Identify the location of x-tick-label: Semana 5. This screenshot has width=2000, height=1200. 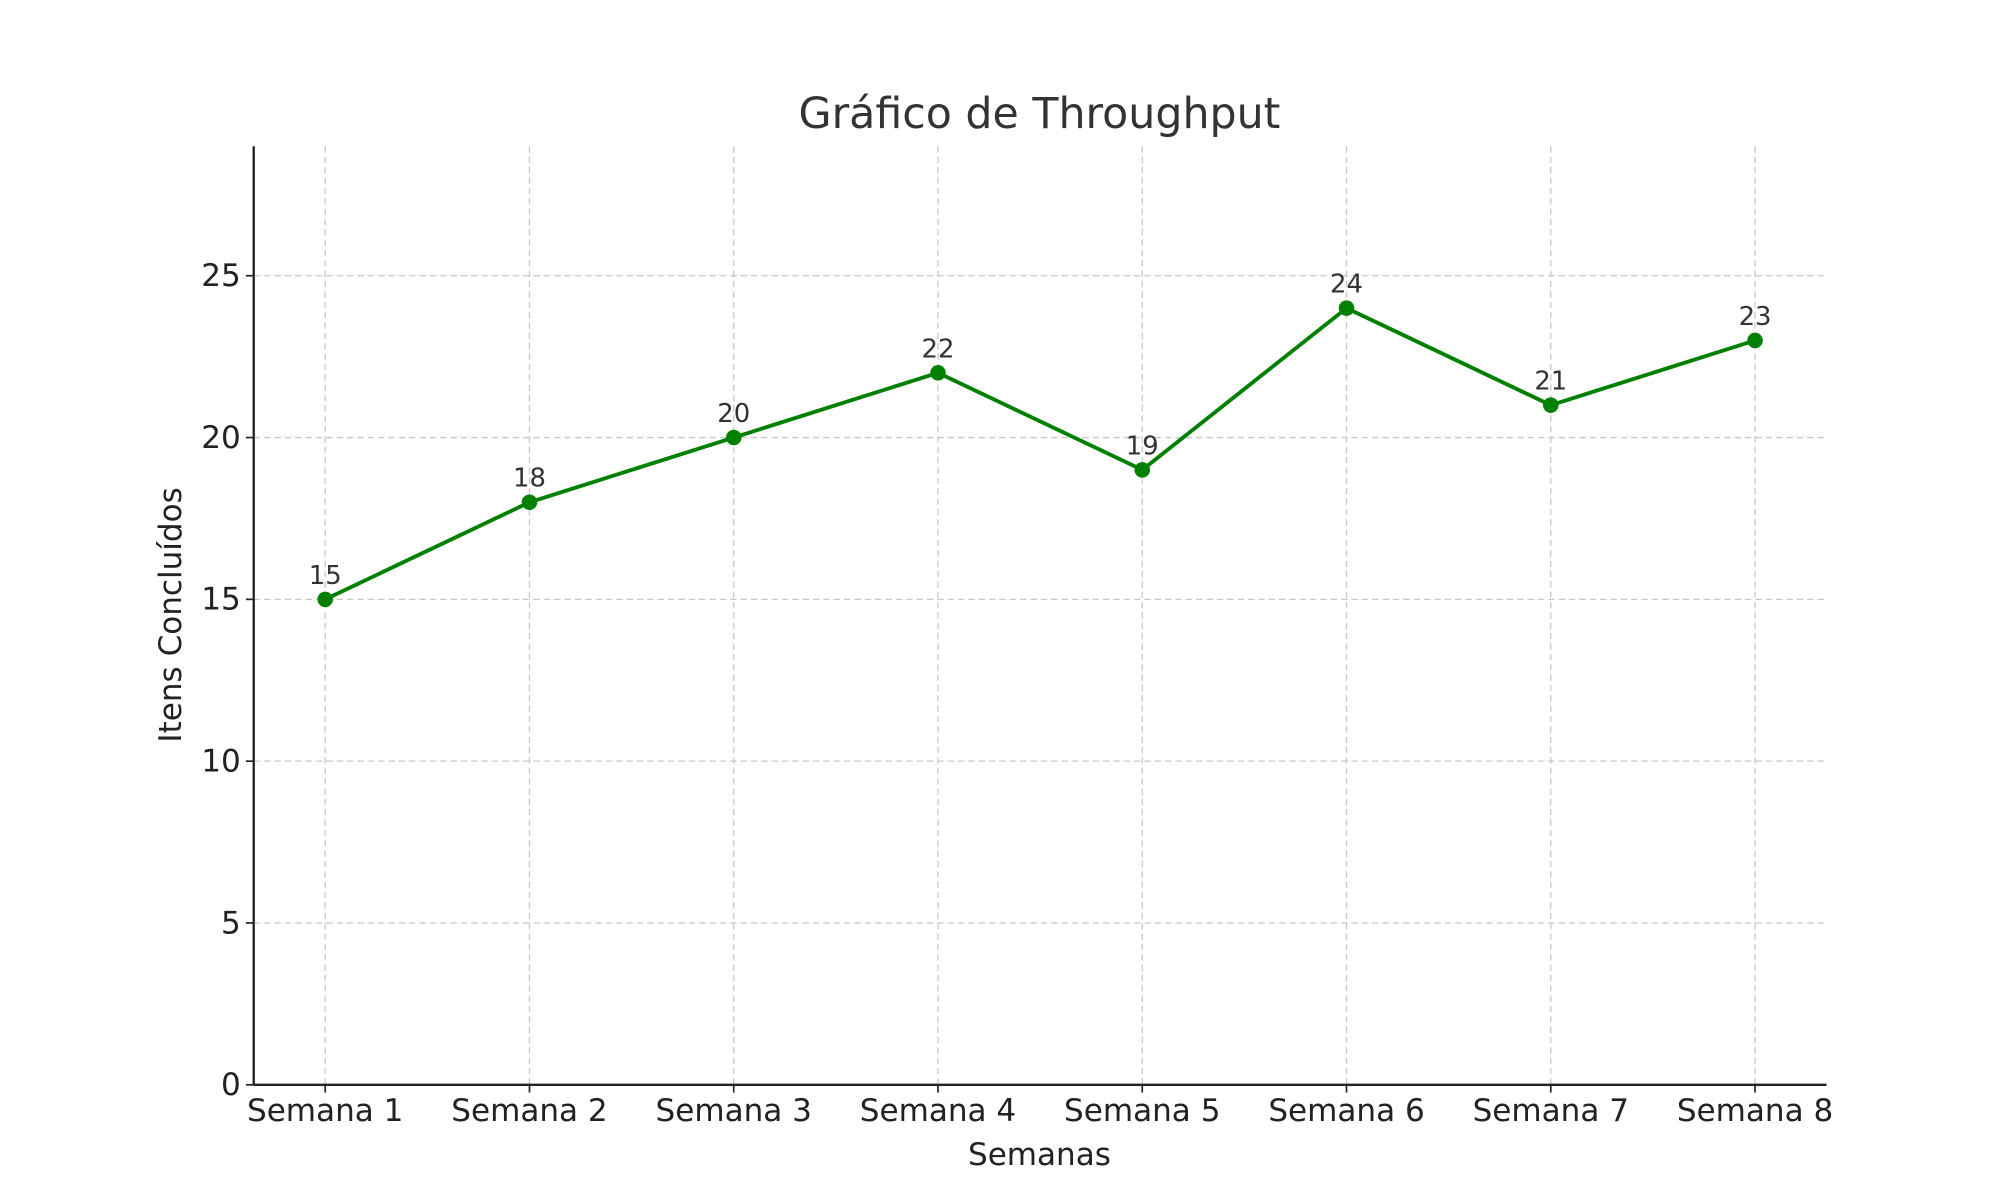
(1142, 1111).